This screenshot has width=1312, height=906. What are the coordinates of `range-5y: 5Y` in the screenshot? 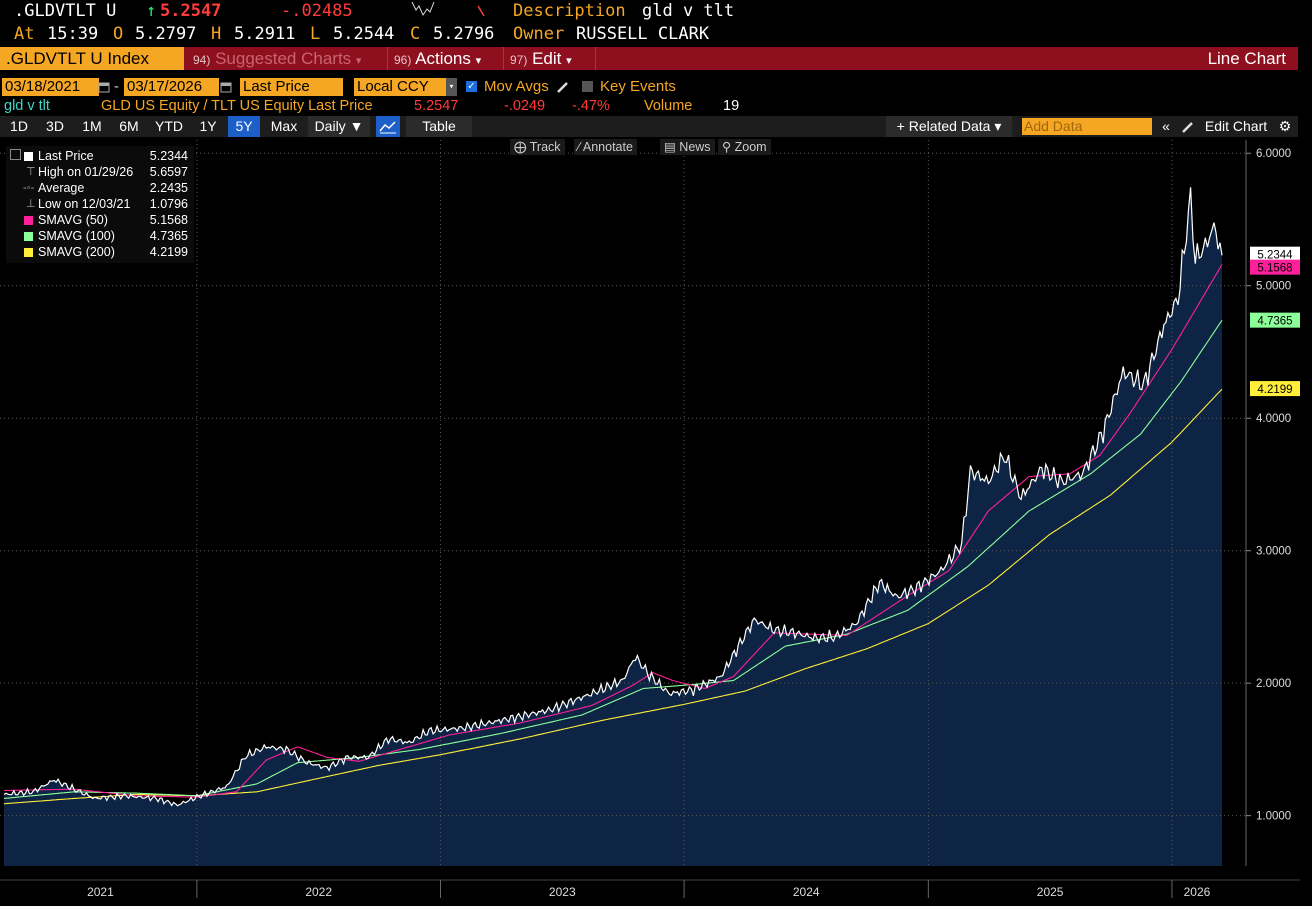 It's located at (244, 126).